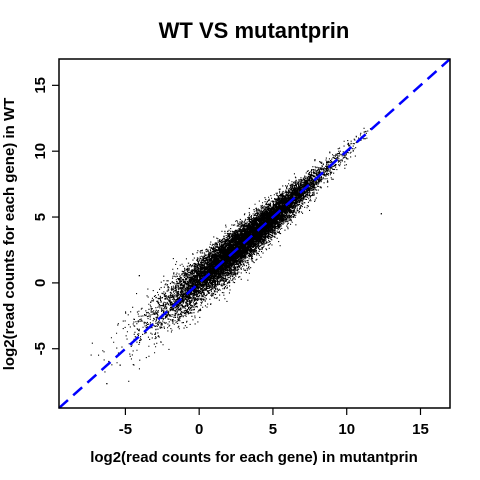 The width and height of the screenshot is (480, 480). Describe the element at coordinates (40, 283) in the screenshot. I see `y-tick-label-1: 0` at that location.